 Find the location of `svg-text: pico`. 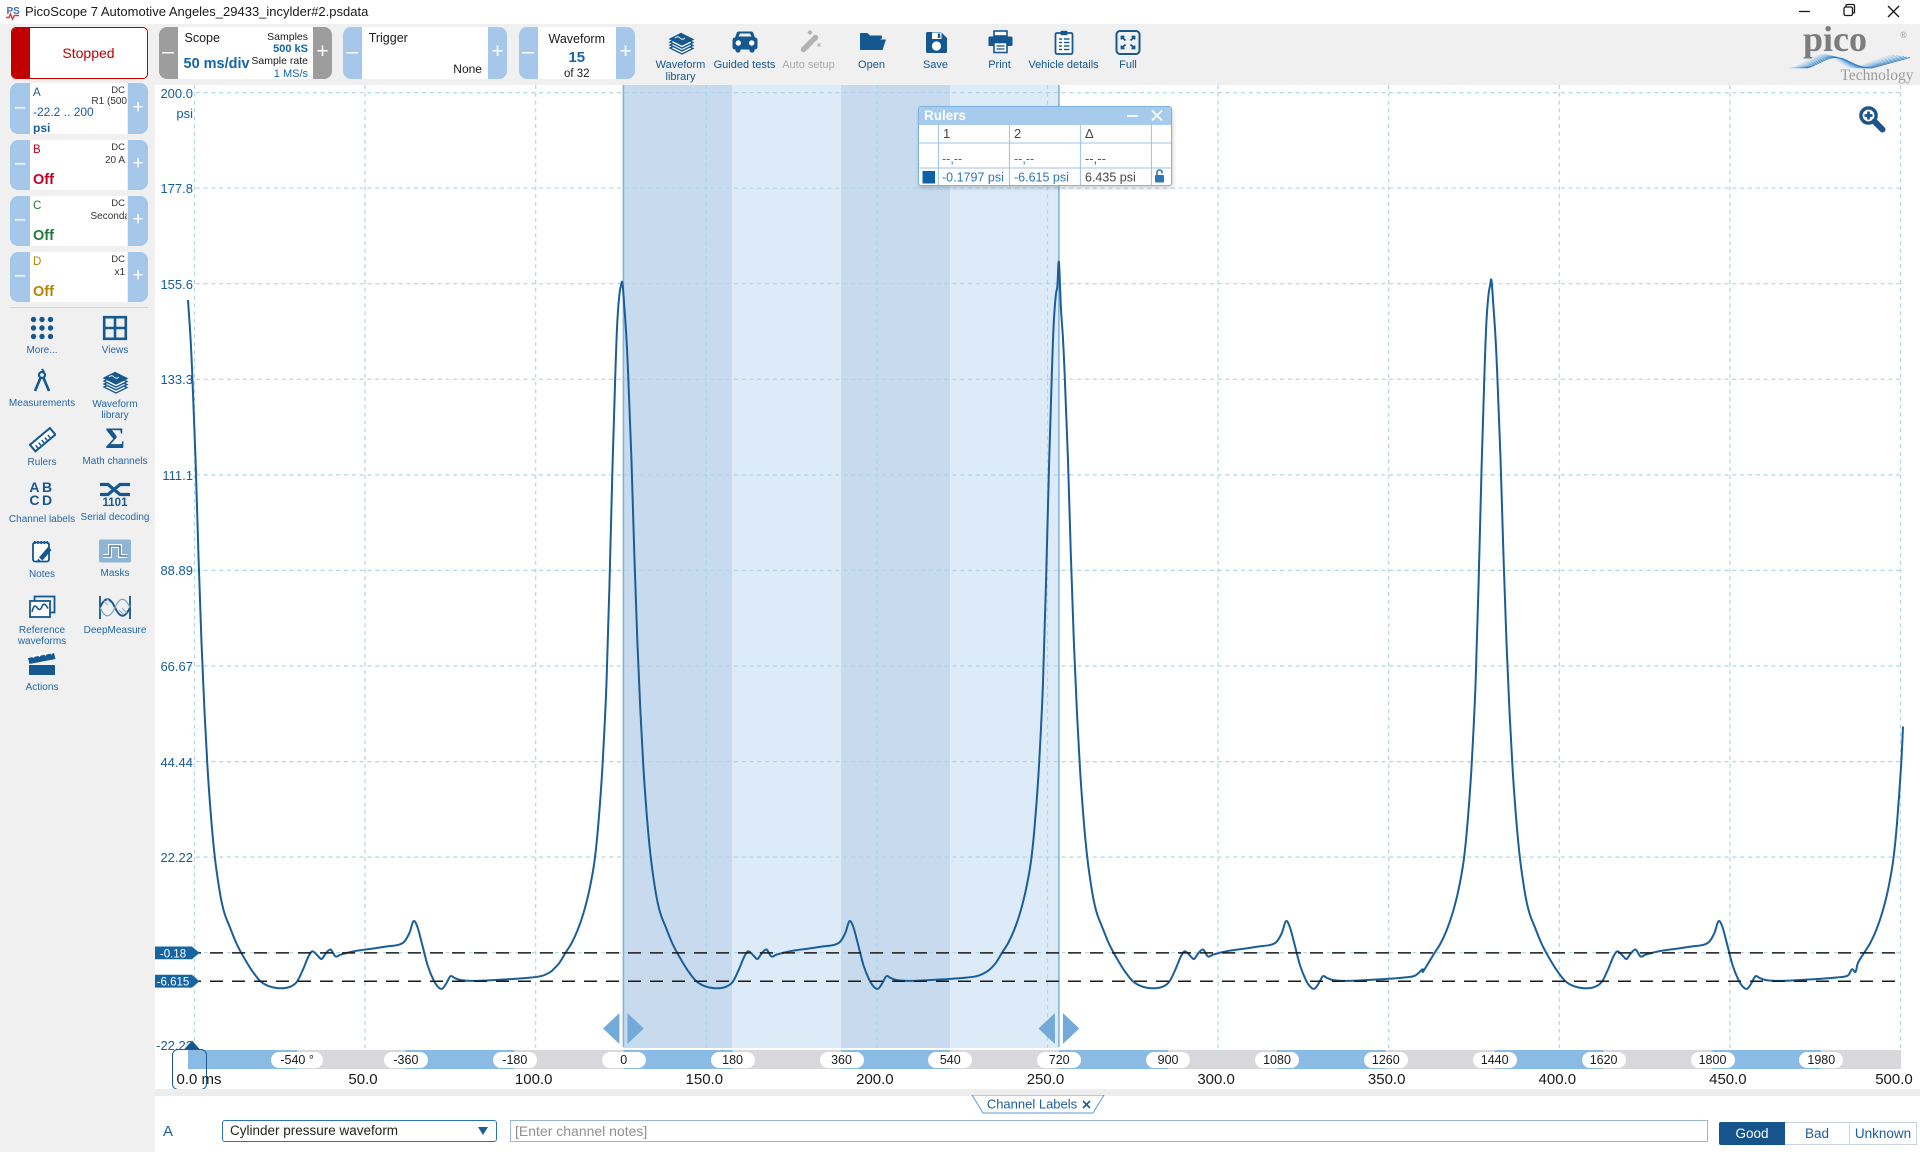

svg-text: pico is located at coordinates (1835, 42).